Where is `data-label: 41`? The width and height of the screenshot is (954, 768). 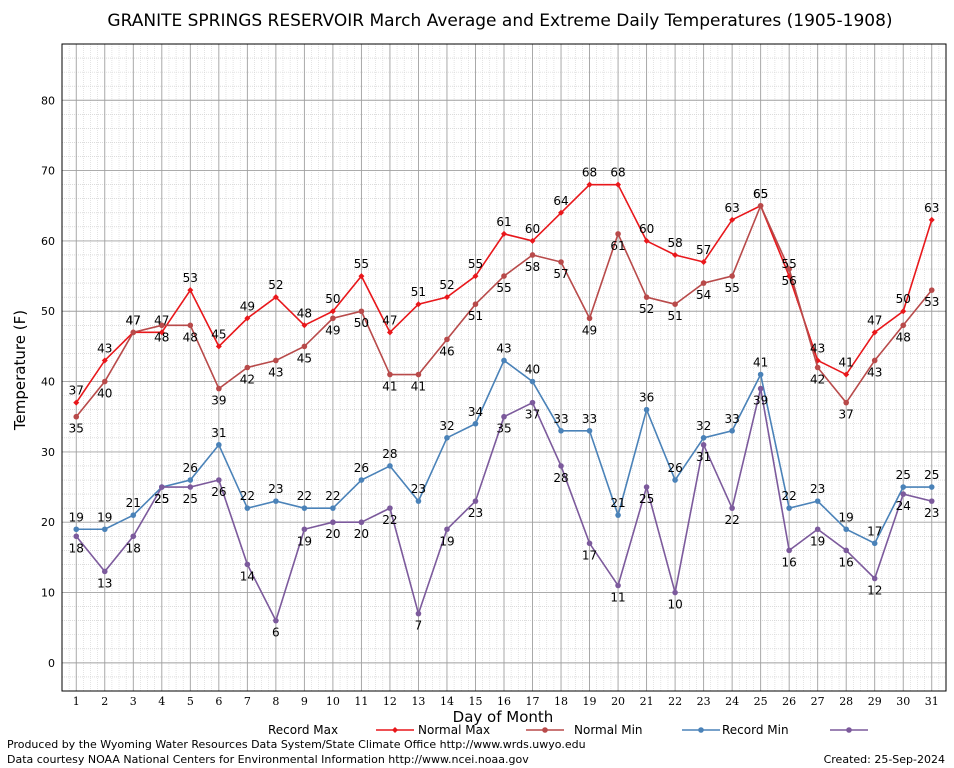 data-label: 41 is located at coordinates (389, 387).